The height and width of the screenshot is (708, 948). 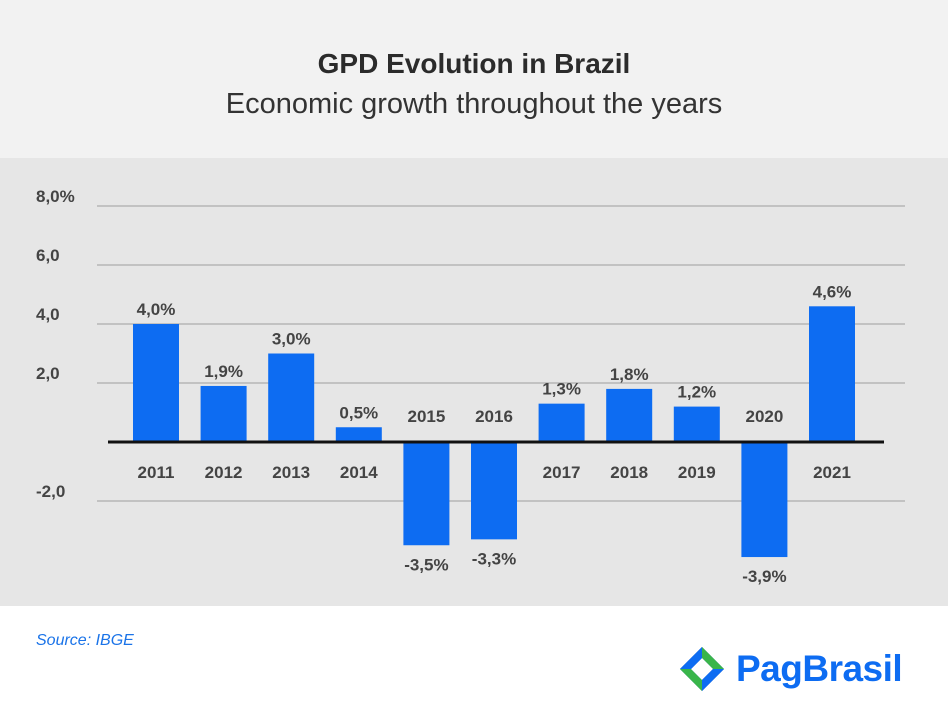 What do you see at coordinates (494, 416) in the screenshot?
I see `x-tick-label: 2016` at bounding box center [494, 416].